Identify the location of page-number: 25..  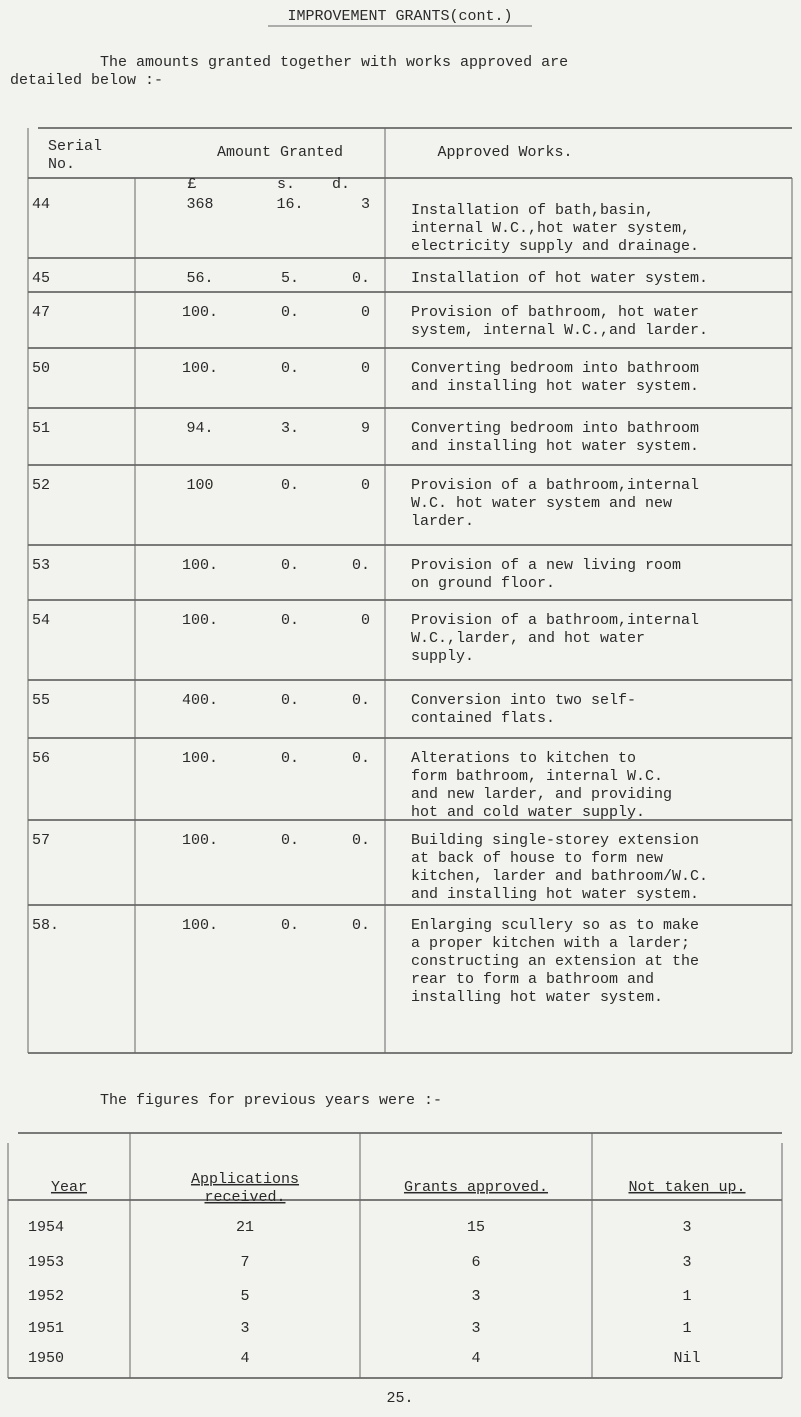
(399, 1398).